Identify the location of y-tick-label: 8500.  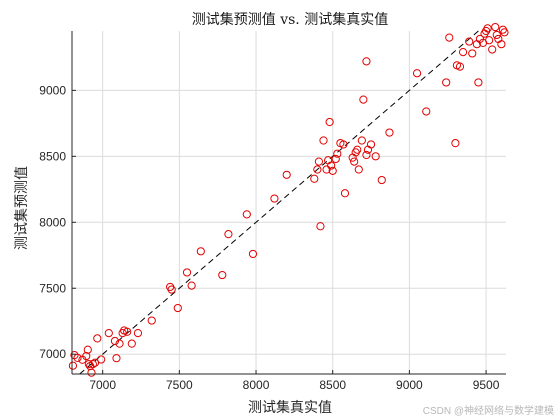
(52, 156).